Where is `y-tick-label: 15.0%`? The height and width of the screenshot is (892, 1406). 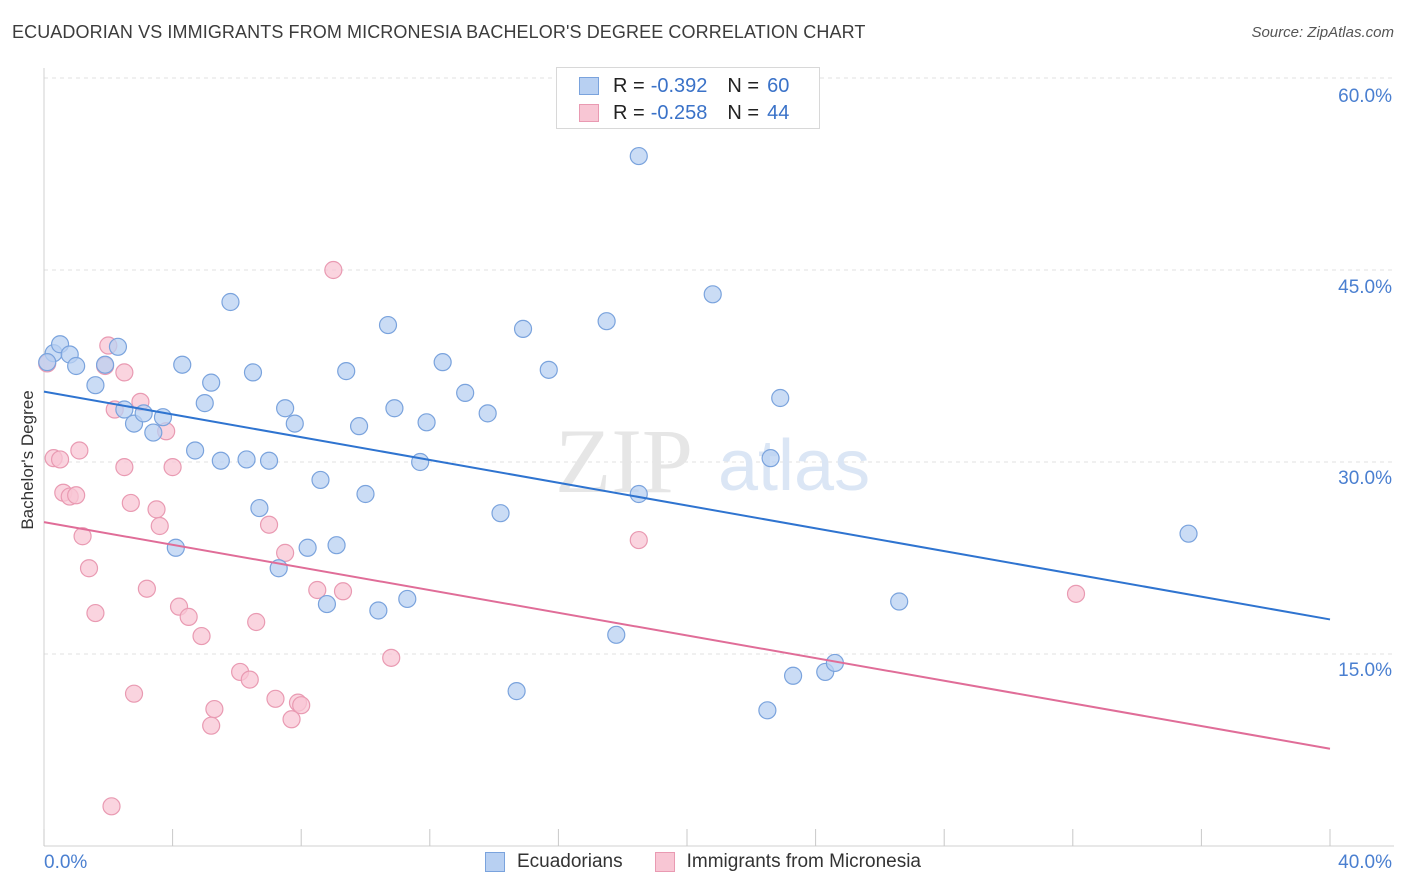
y-tick-label: 15.0% is located at coordinates (1365, 670).